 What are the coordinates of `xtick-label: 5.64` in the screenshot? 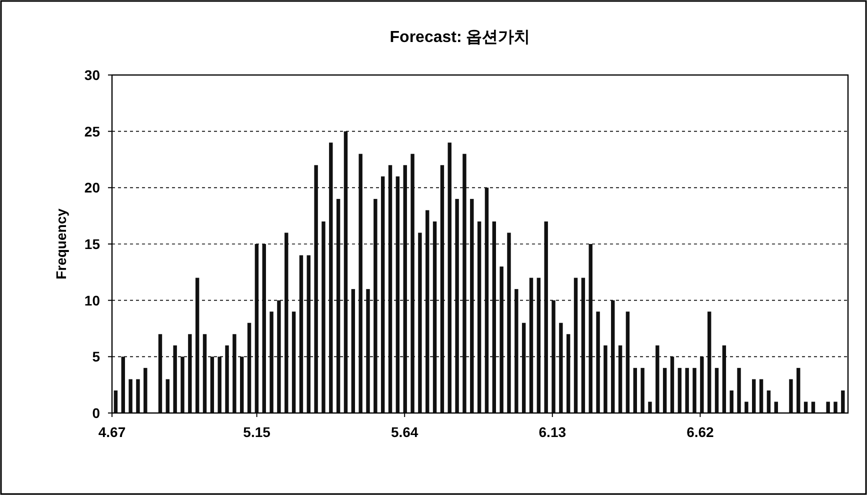 It's located at (404, 432).